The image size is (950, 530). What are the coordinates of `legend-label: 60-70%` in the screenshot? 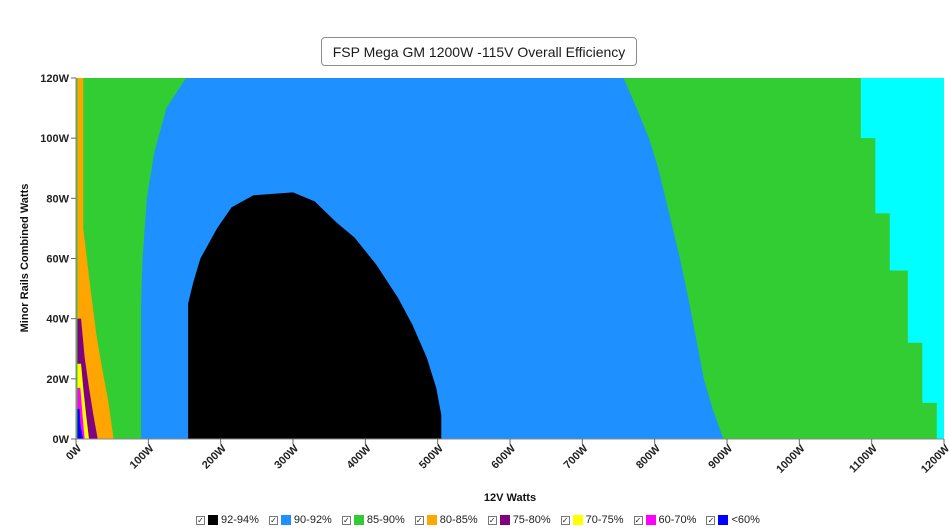 It's located at (677, 520).